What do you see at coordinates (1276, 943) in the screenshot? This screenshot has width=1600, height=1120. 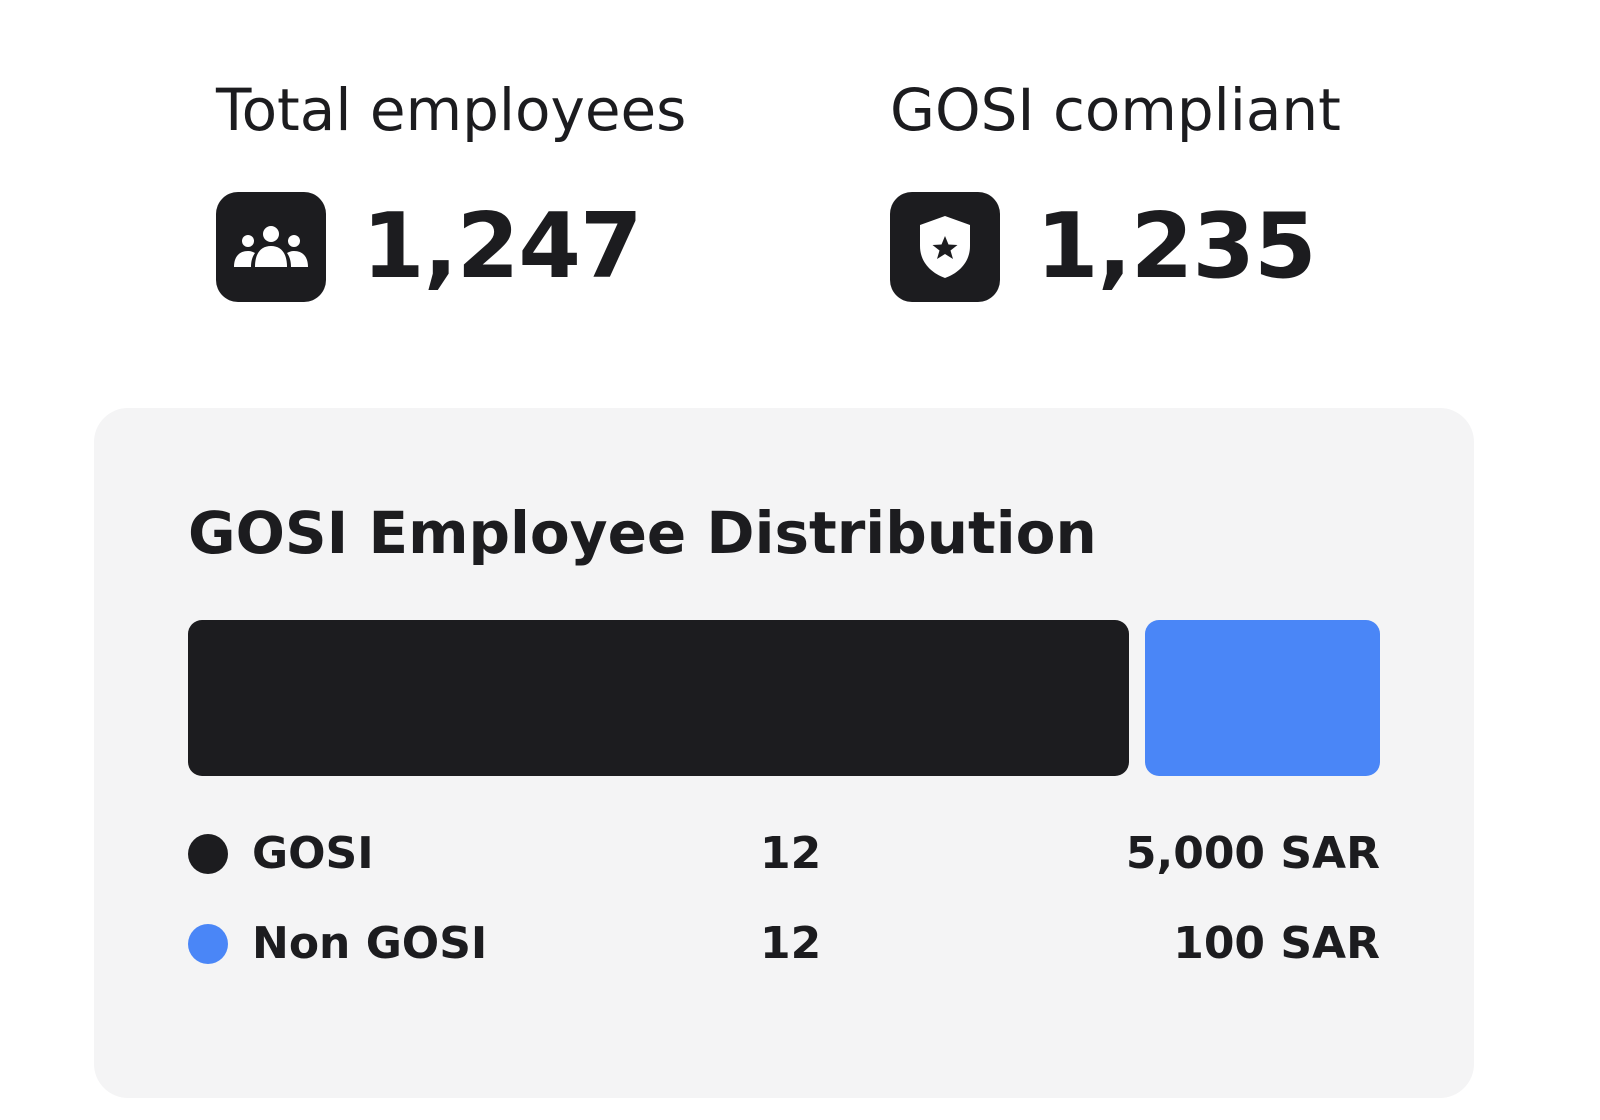 I see `legend-amount: 100 SAR` at bounding box center [1276, 943].